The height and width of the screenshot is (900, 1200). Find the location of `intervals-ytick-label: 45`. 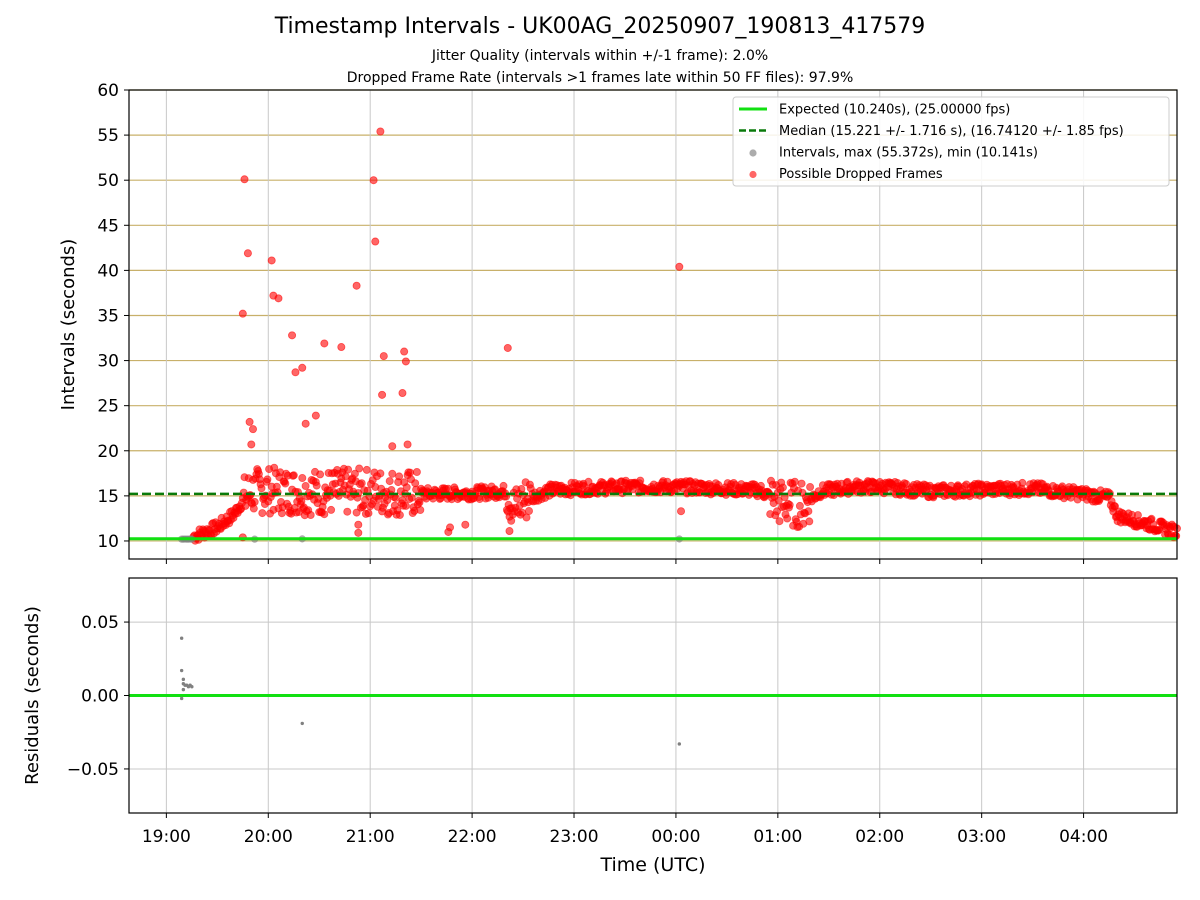

intervals-ytick-label: 45 is located at coordinates (108, 226).